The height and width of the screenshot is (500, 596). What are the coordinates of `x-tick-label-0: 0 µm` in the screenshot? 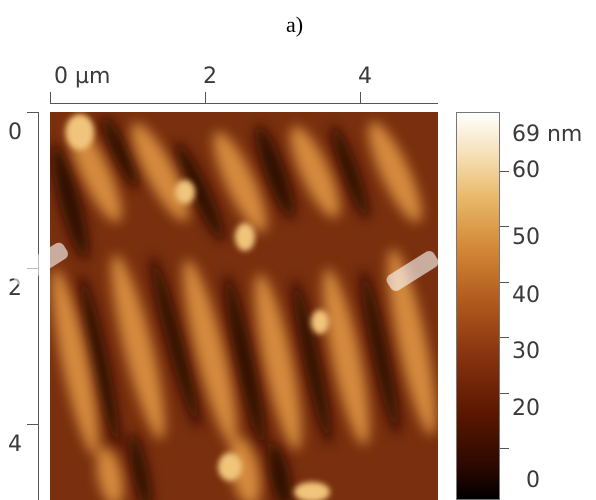 It's located at (82, 76).